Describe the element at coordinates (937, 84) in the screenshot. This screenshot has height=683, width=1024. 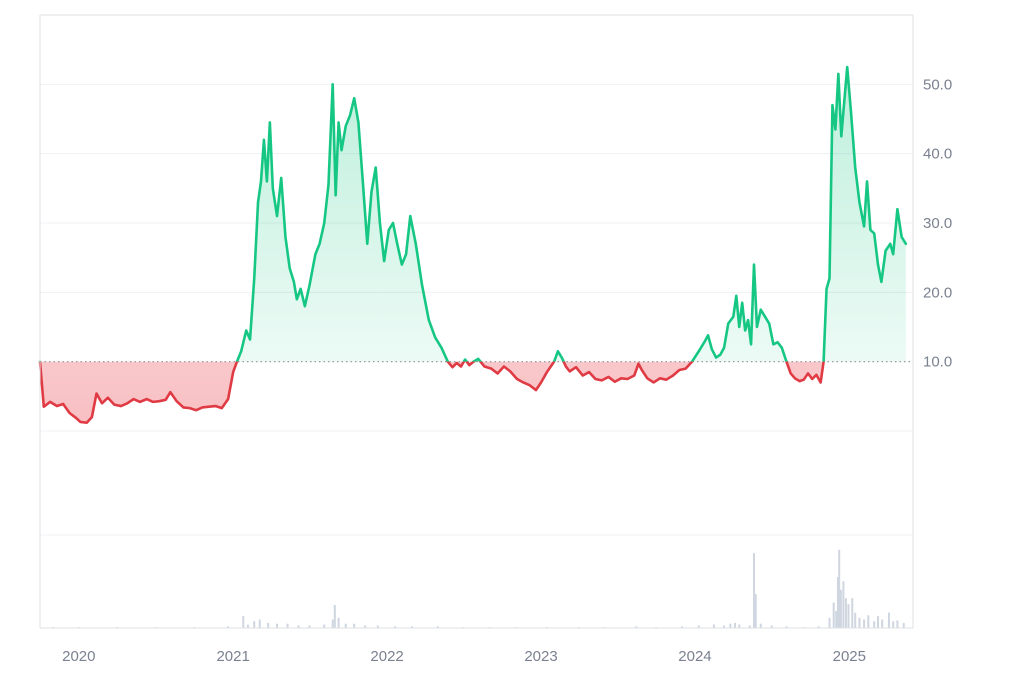
I see `y-tick-label: 50.0` at that location.